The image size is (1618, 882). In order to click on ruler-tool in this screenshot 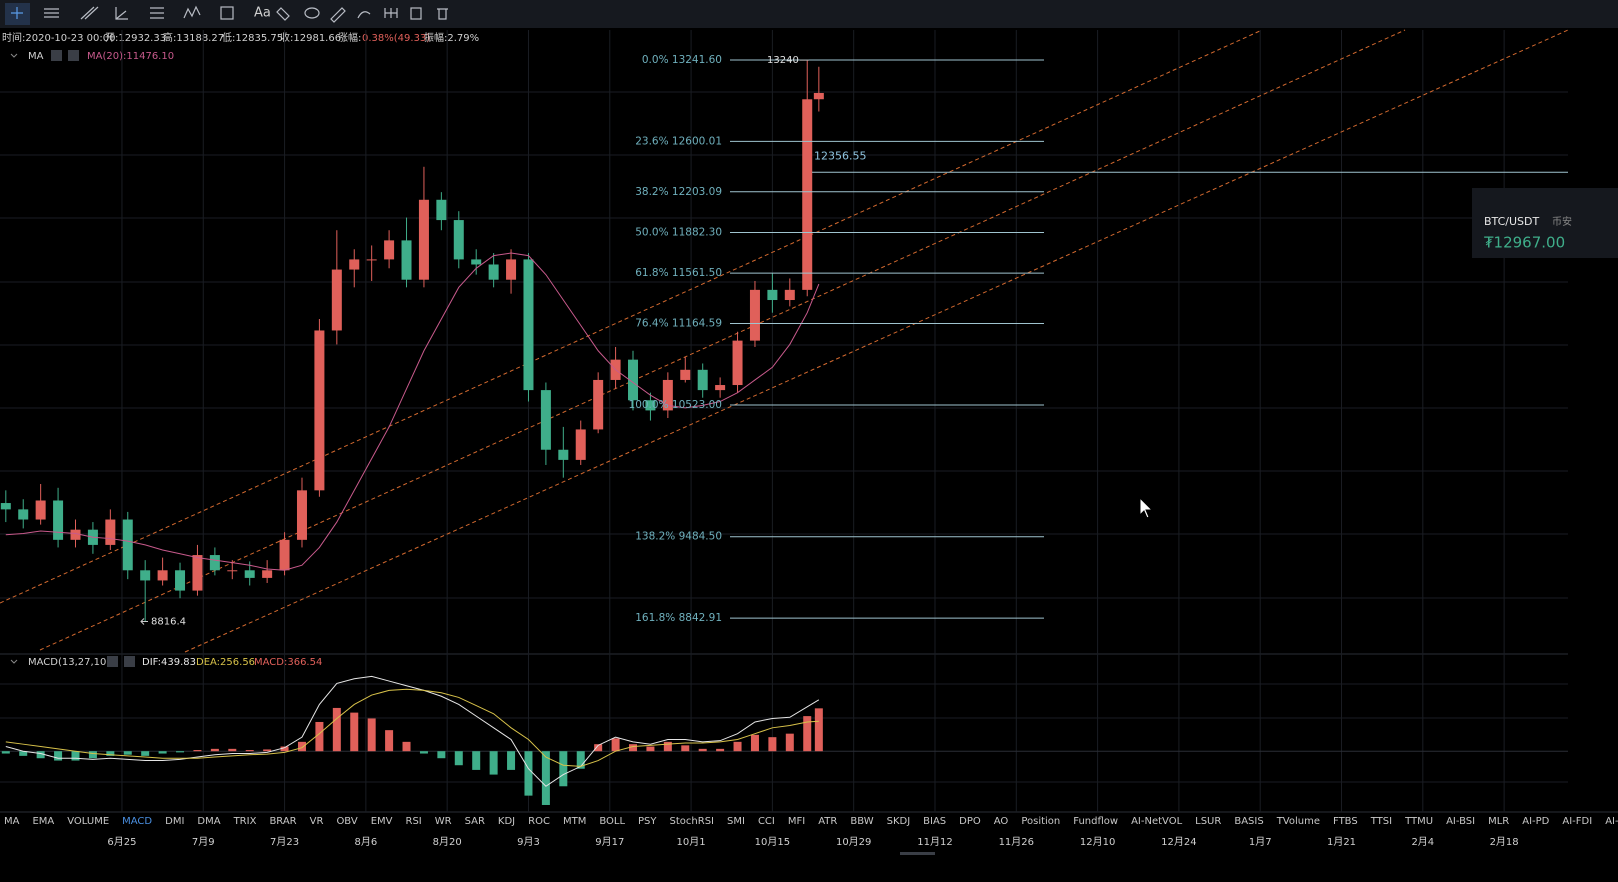, I will do `click(338, 15)`.